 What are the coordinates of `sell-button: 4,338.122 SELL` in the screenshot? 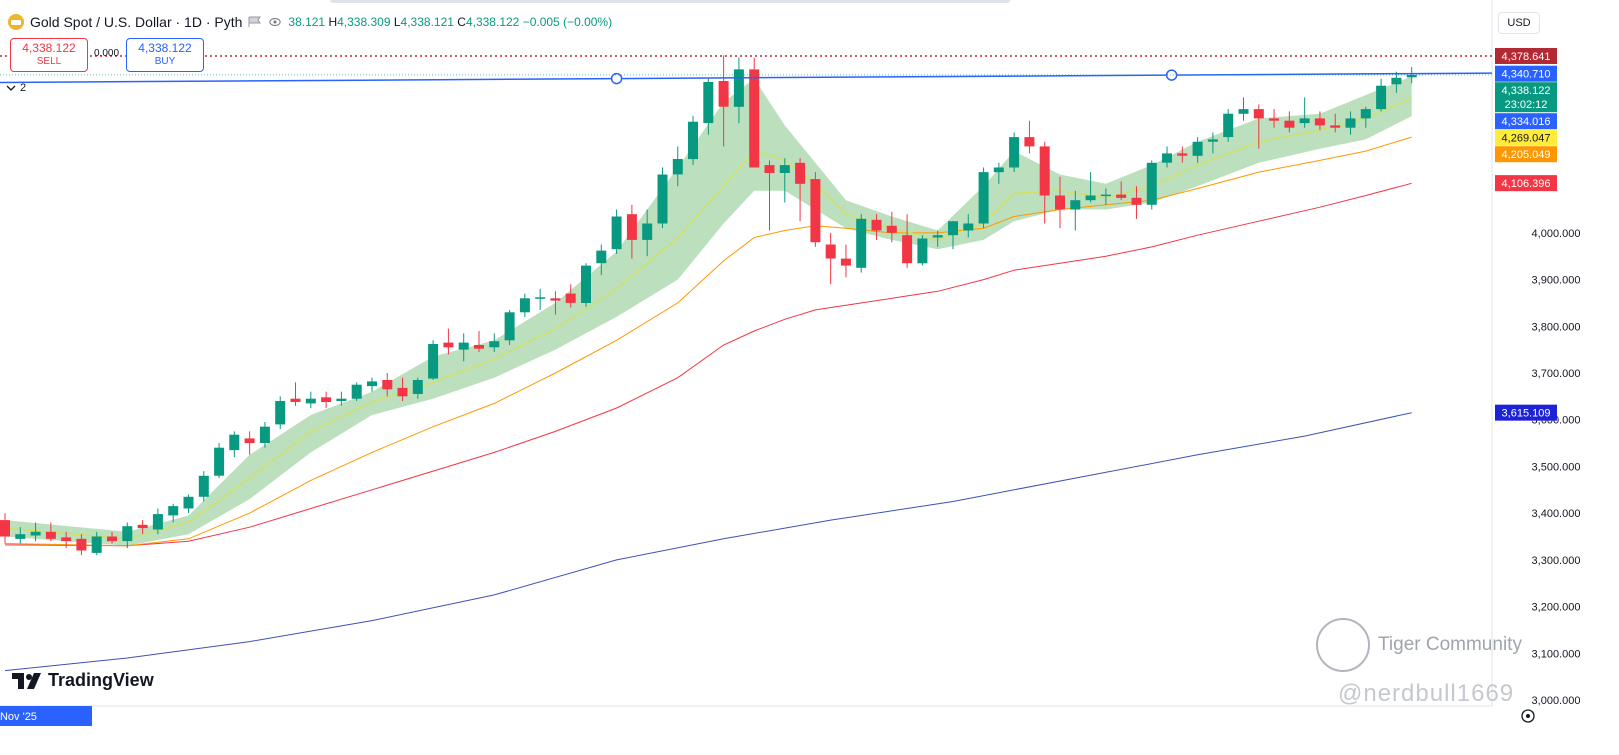 It's located at (49, 55).